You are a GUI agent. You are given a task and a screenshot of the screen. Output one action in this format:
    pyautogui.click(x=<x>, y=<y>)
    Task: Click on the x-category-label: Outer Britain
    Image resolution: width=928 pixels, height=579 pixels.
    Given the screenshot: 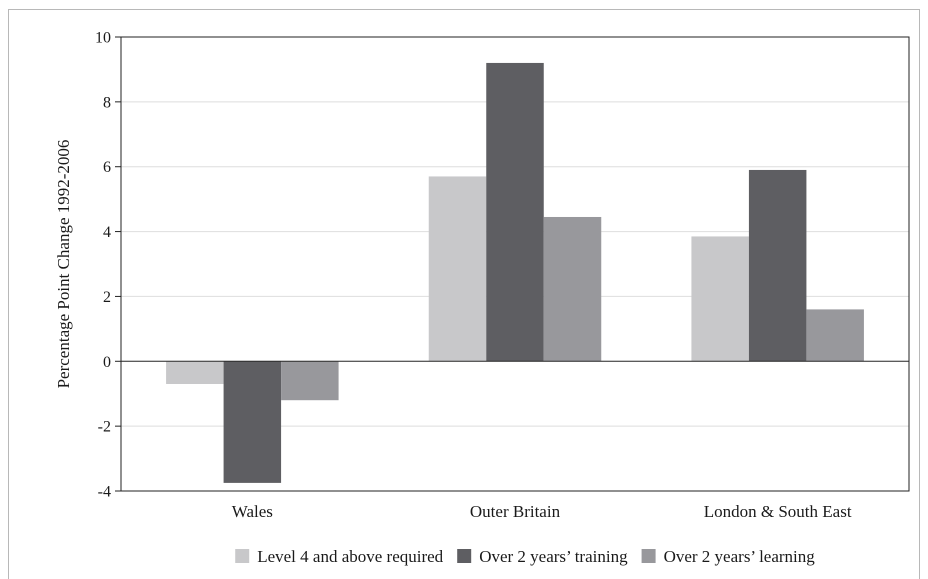 What is the action you would take?
    pyautogui.click(x=515, y=511)
    